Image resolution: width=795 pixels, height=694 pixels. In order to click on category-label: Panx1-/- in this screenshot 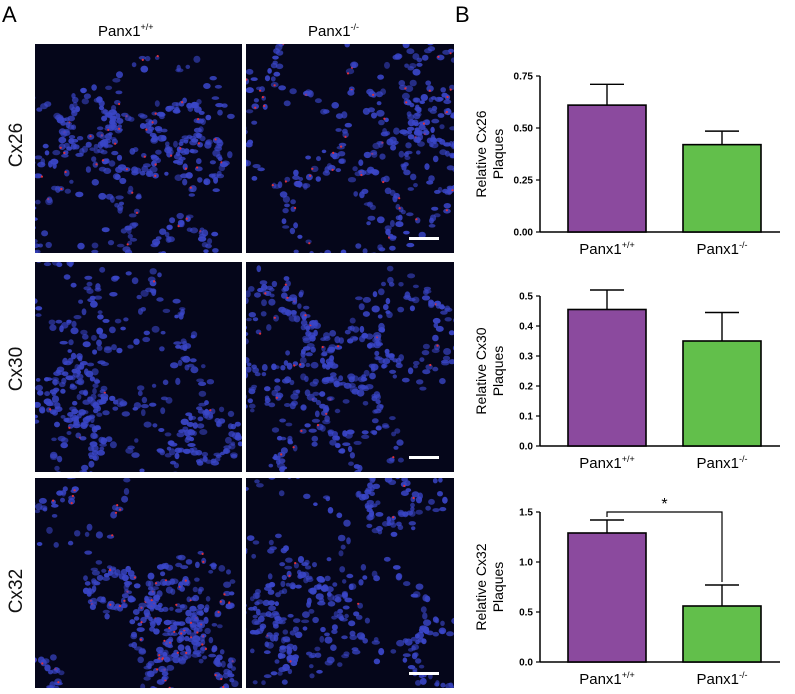, I will do `click(721, 679)`.